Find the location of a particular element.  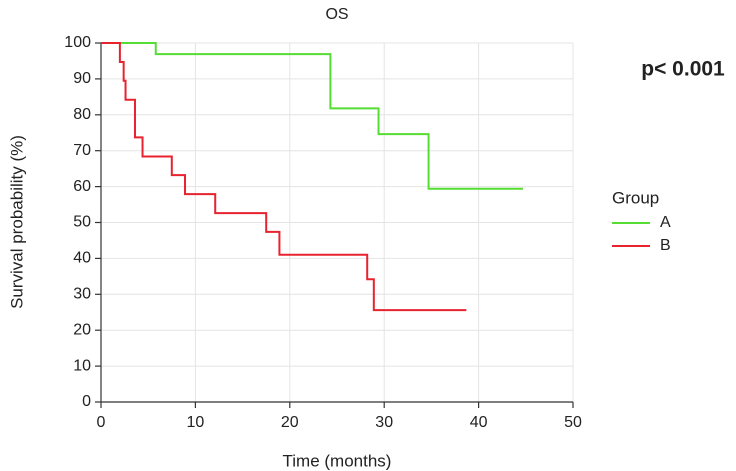

legend-label: A is located at coordinates (665, 222).